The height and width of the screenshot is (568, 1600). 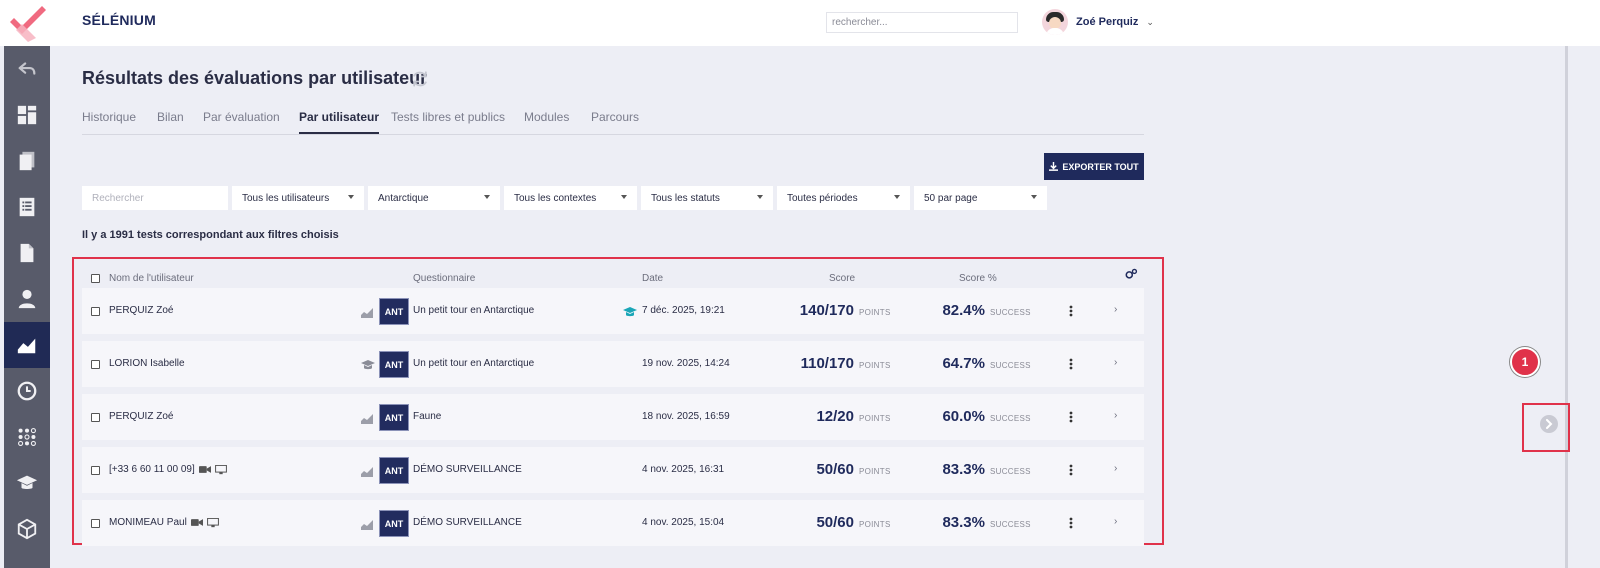 I want to click on sidebar-item-history, so click(x=27, y=391).